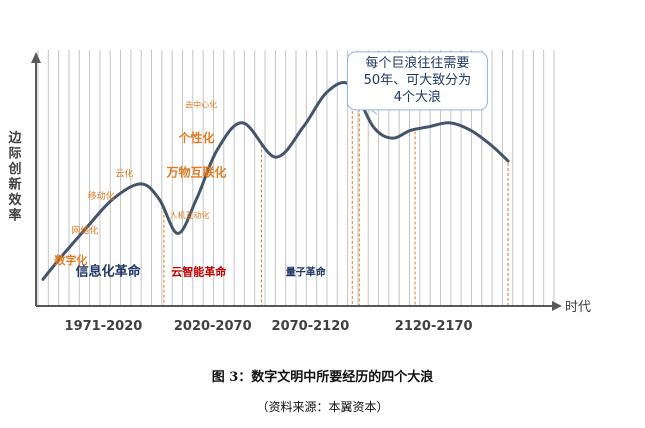  What do you see at coordinates (434, 326) in the screenshot?
I see `era-label: 2120-2170` at bounding box center [434, 326].